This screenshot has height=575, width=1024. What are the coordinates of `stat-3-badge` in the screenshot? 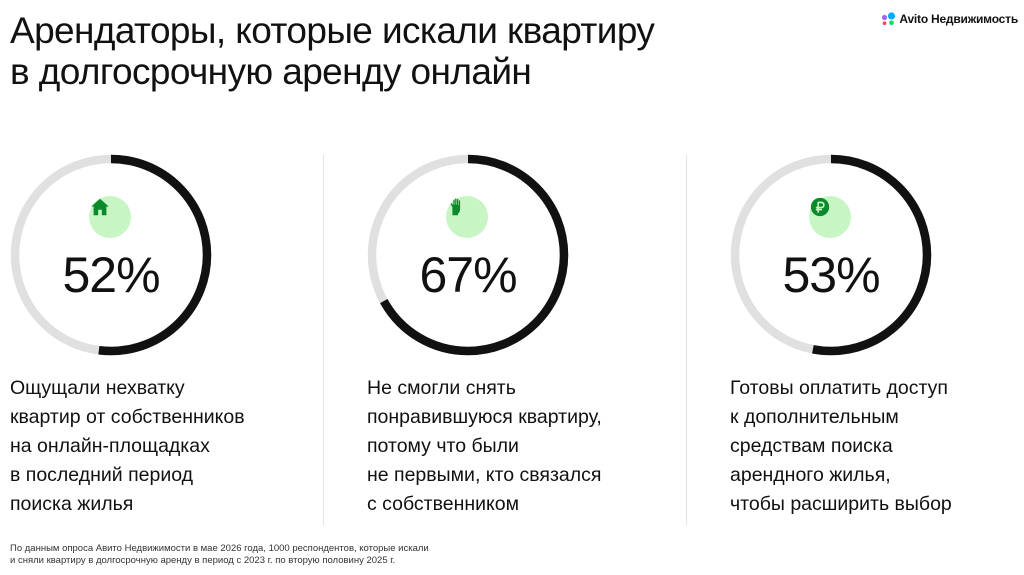 It's located at (830, 217).